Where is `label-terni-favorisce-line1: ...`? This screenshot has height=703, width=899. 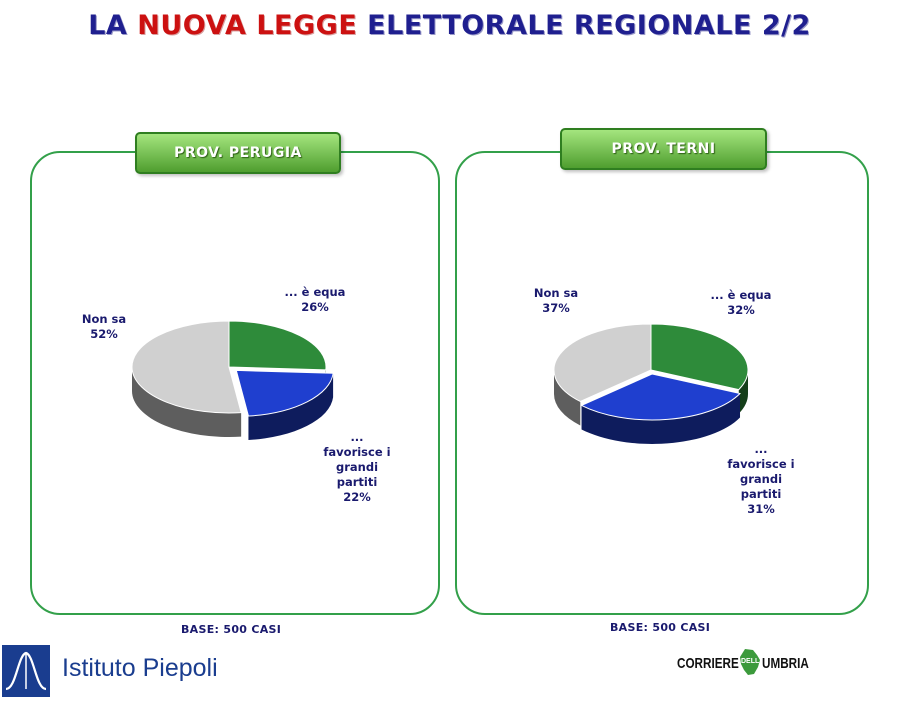 label-terni-favorisce-line1: ... is located at coordinates (761, 449).